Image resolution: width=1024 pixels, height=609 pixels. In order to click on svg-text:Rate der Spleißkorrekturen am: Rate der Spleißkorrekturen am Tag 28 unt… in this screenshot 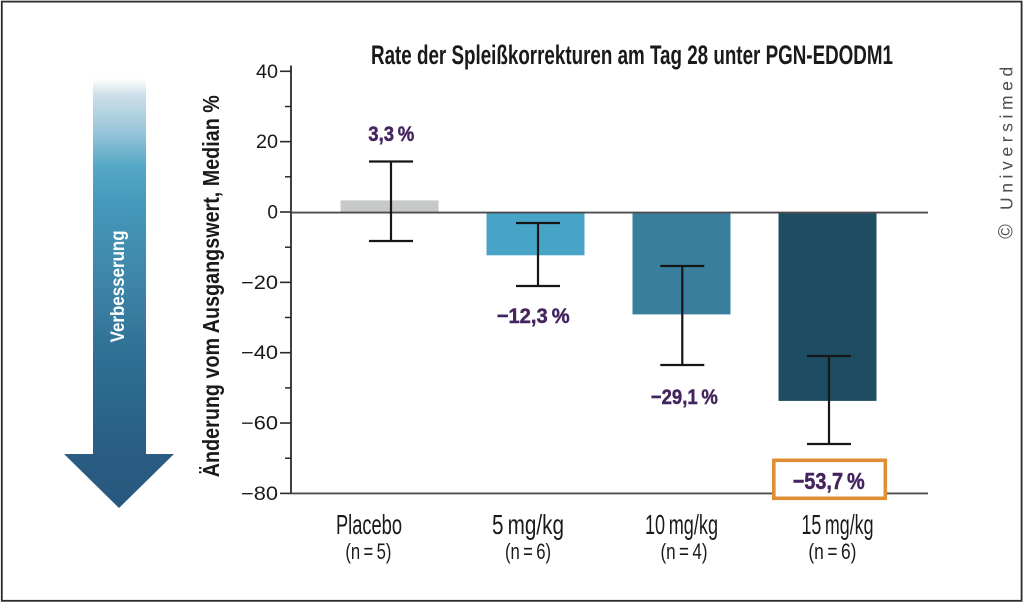, I will do `click(632, 55)`.